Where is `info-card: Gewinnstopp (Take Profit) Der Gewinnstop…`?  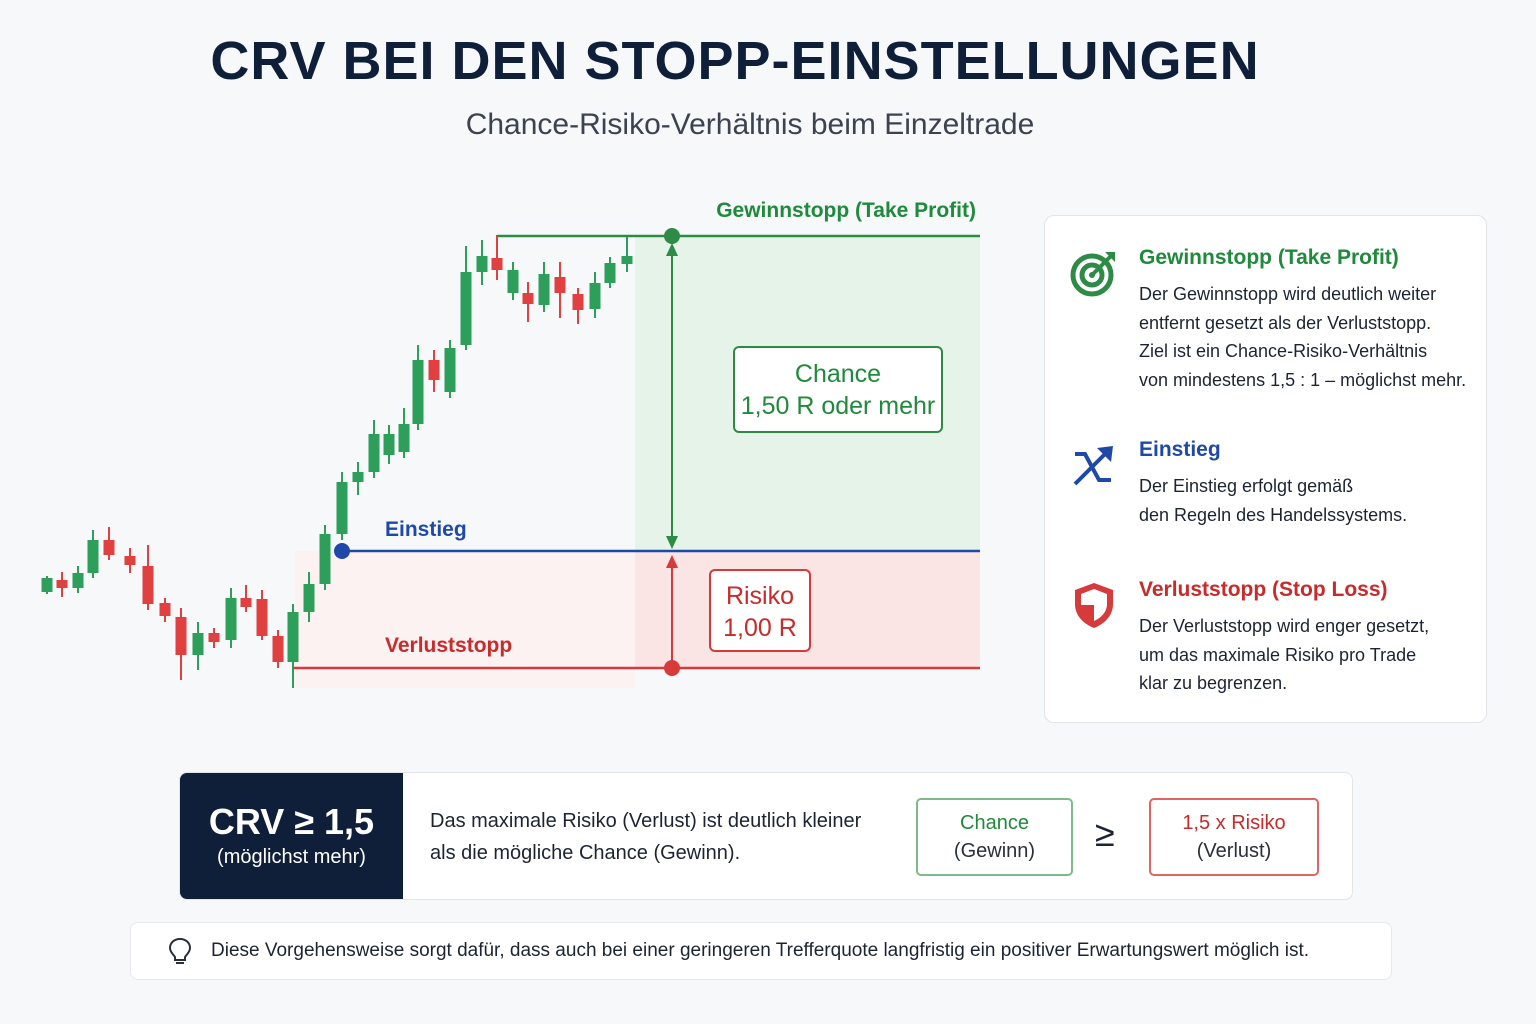 info-card: Gewinnstopp (Take Profit) Der Gewinnstop… is located at coordinates (1265, 469).